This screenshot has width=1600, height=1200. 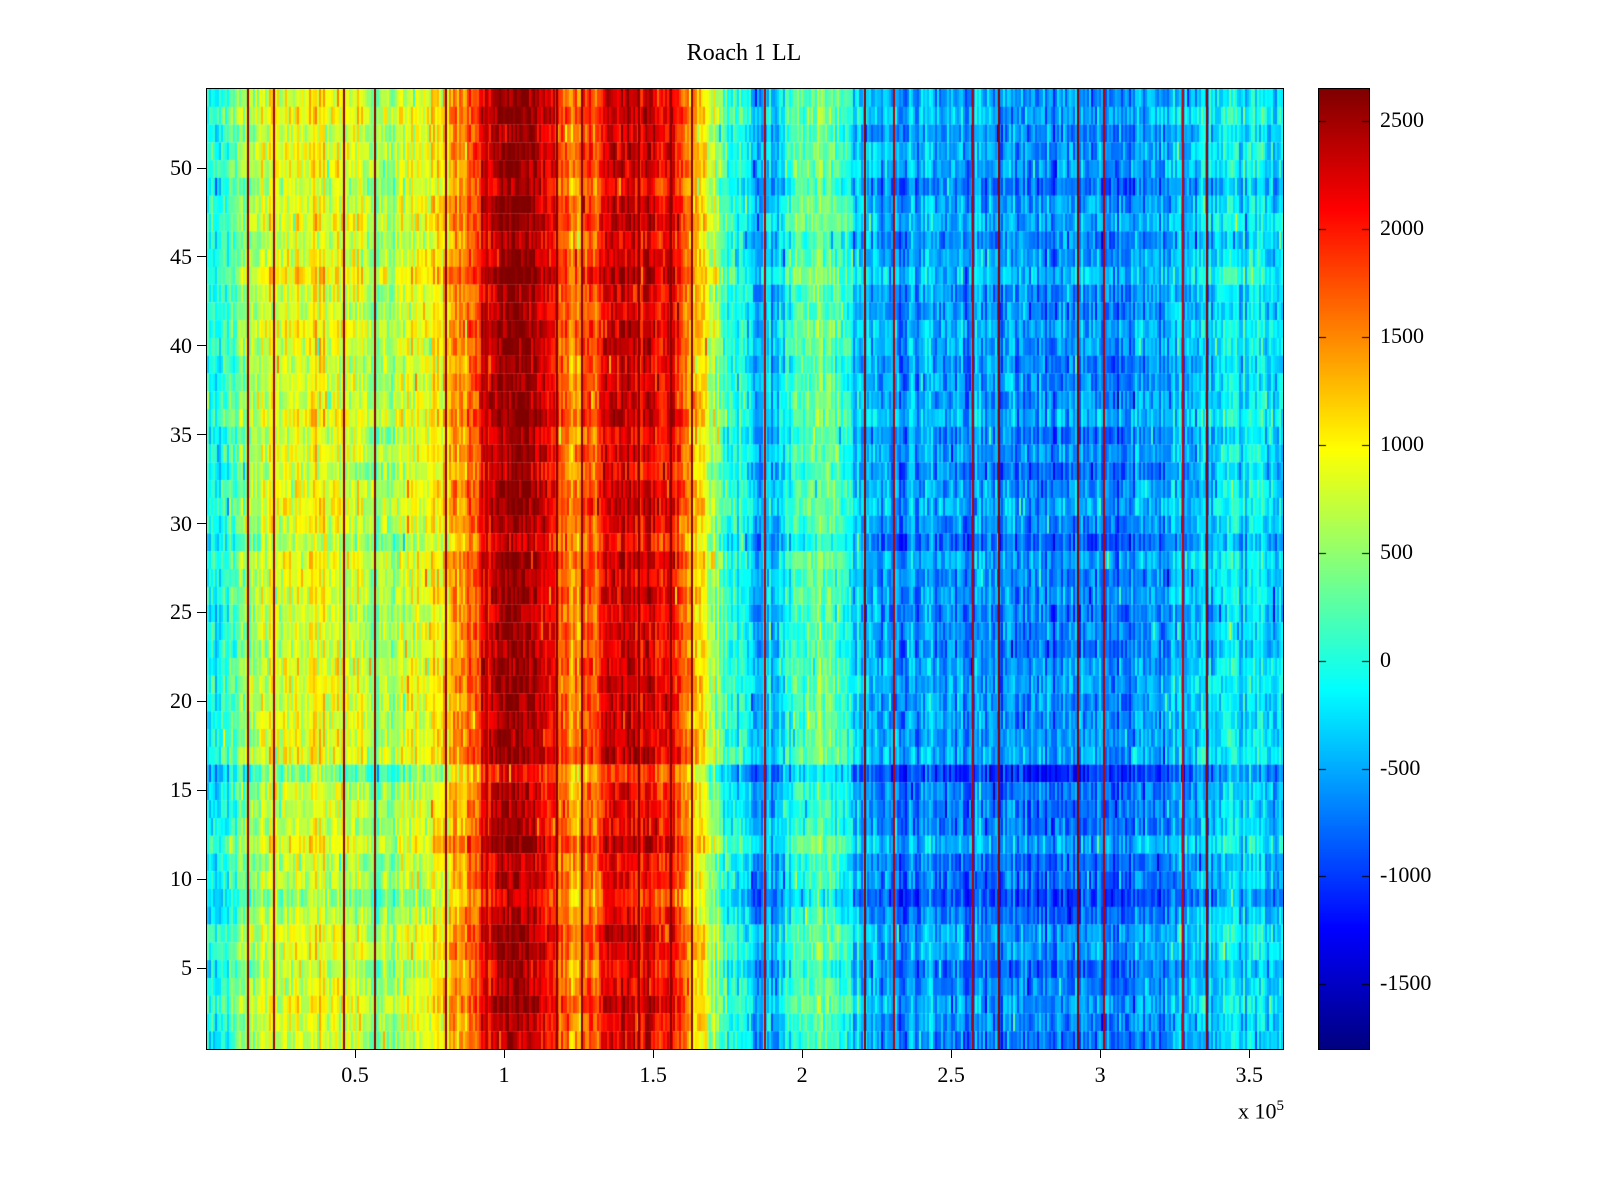 I want to click on y-axis-tick-label: 20, so click(x=181, y=701).